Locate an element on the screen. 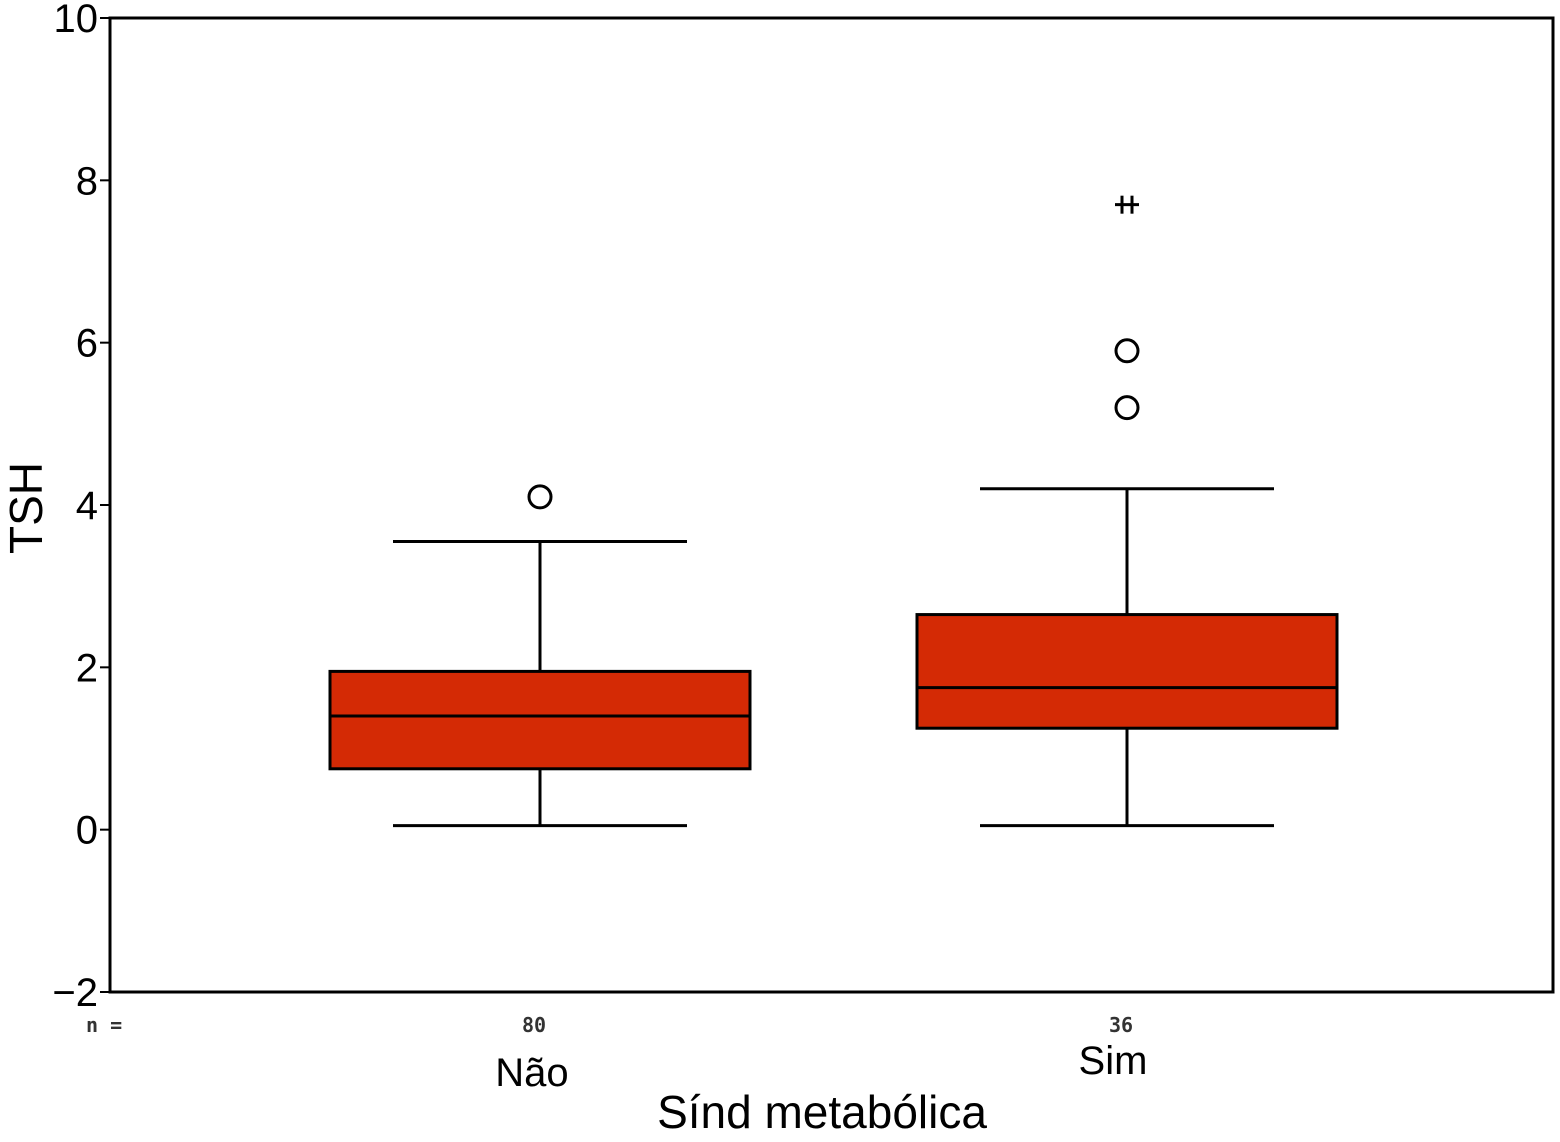 This screenshot has width=1560, height=1142. extreme-point is located at coordinates (1127, 204).